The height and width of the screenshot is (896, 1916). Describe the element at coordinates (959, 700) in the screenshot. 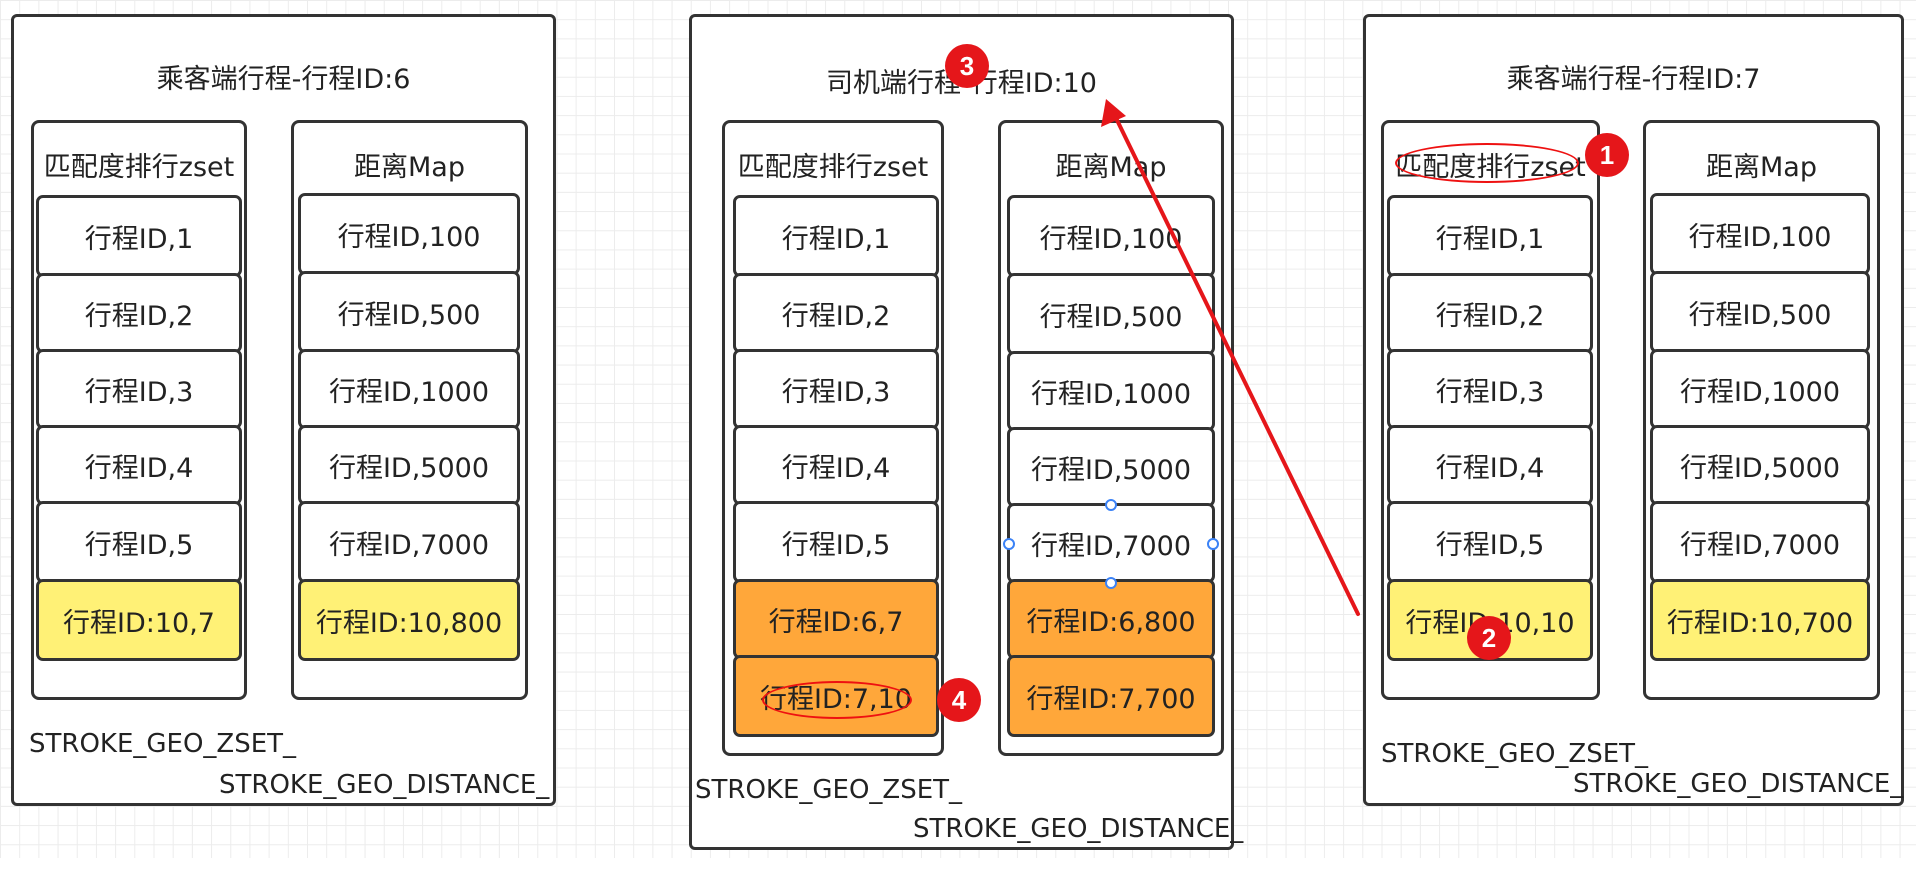

I see `step-badge-4: 4` at that location.